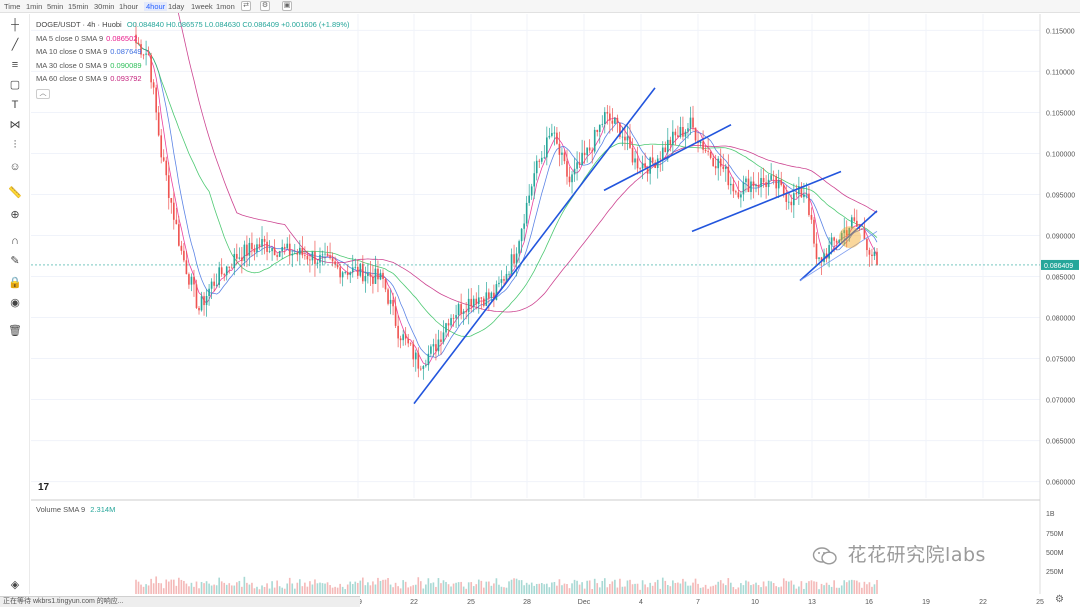 This screenshot has width=1080, height=607. What do you see at coordinates (246, 6) in the screenshot?
I see `indicators-icon: ⇄` at bounding box center [246, 6].